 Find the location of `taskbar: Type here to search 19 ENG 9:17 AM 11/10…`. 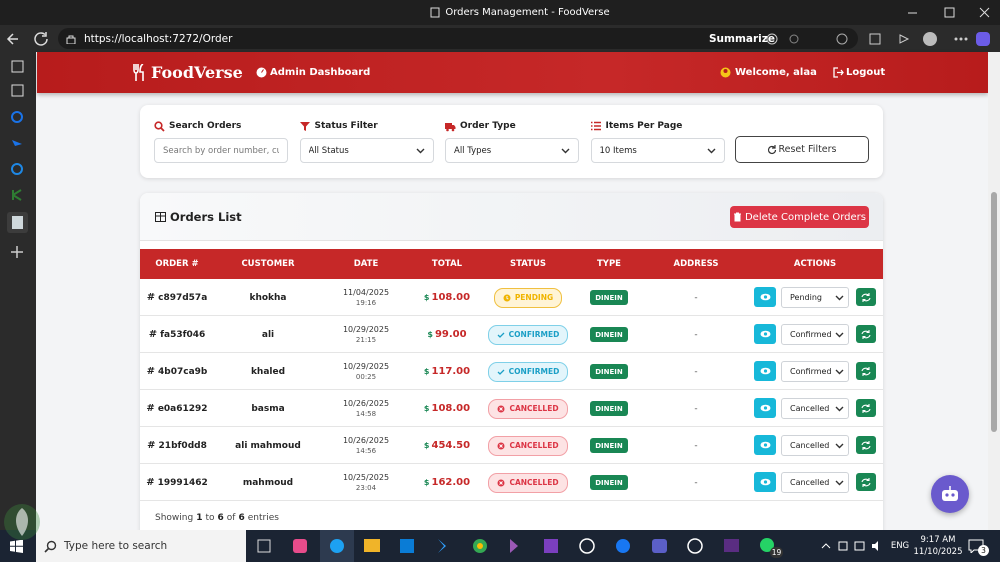

taskbar: Type here to search 19 ENG 9:17 AM 11/10… is located at coordinates (500, 546).